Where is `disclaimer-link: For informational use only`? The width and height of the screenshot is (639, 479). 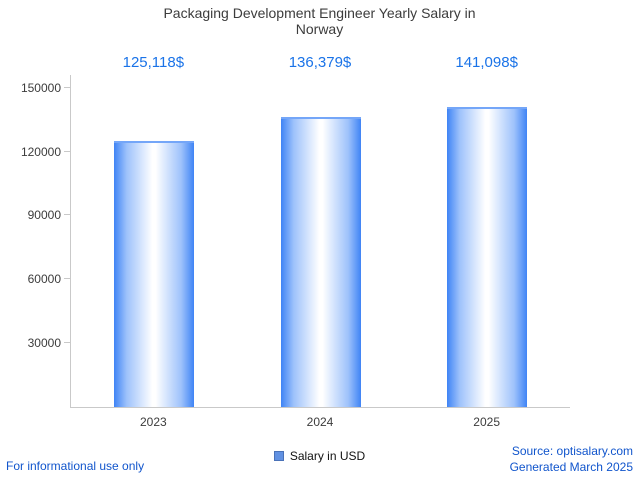
disclaimer-link: For informational use only is located at coordinates (75, 466).